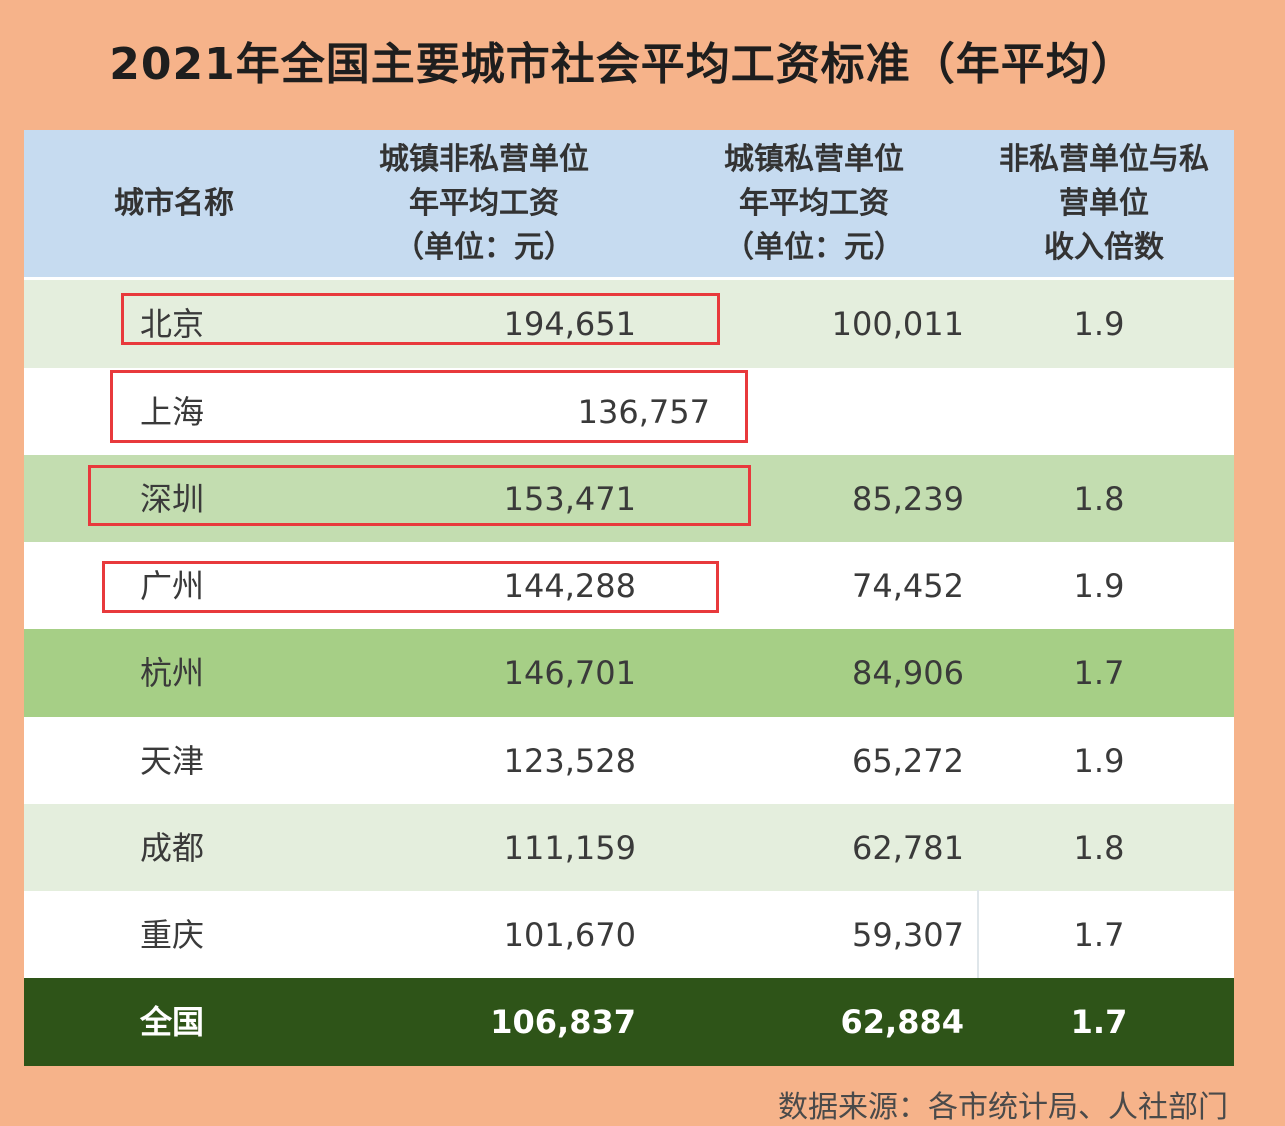  Describe the element at coordinates (643, 412) in the screenshot. I see `cell-non-private-salary: 136,757` at that location.